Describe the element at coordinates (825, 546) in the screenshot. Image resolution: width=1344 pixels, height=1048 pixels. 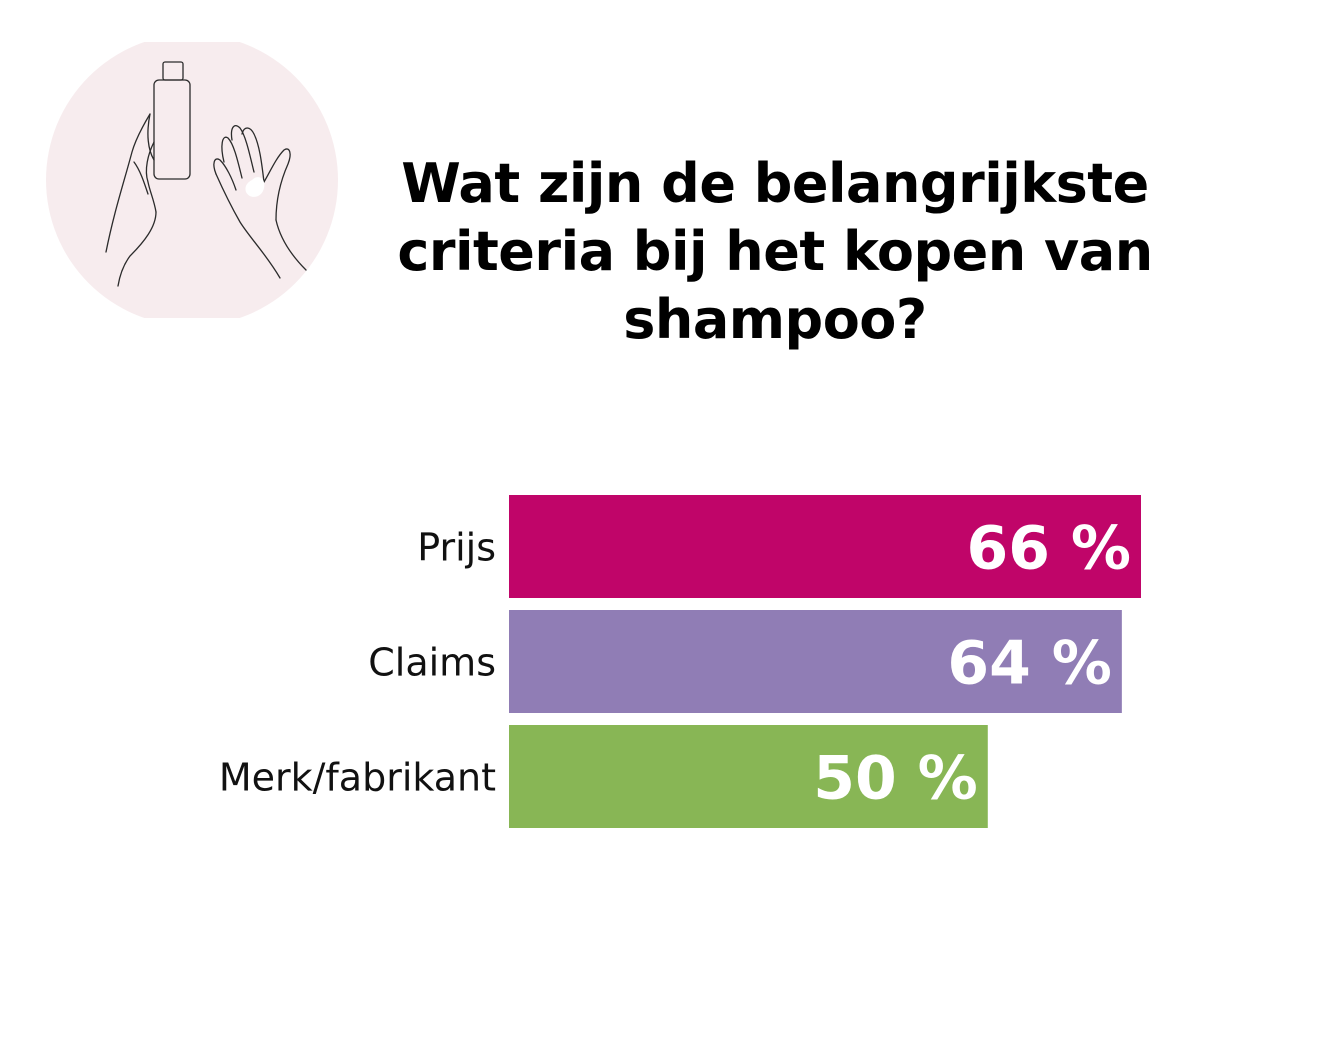
I see `bar-prijs` at that location.